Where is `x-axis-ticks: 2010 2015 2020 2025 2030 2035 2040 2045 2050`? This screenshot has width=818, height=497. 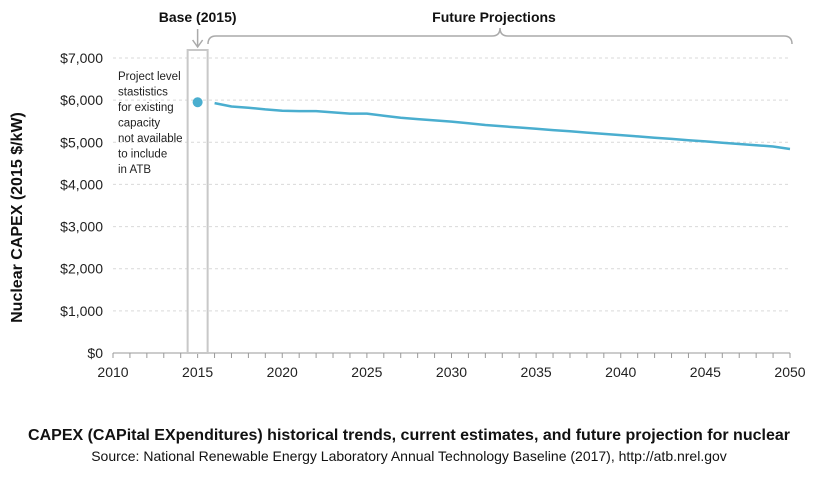
x-axis-ticks: 2010 2015 2020 2025 2030 2035 2040 2045 2050 is located at coordinates (451, 366).